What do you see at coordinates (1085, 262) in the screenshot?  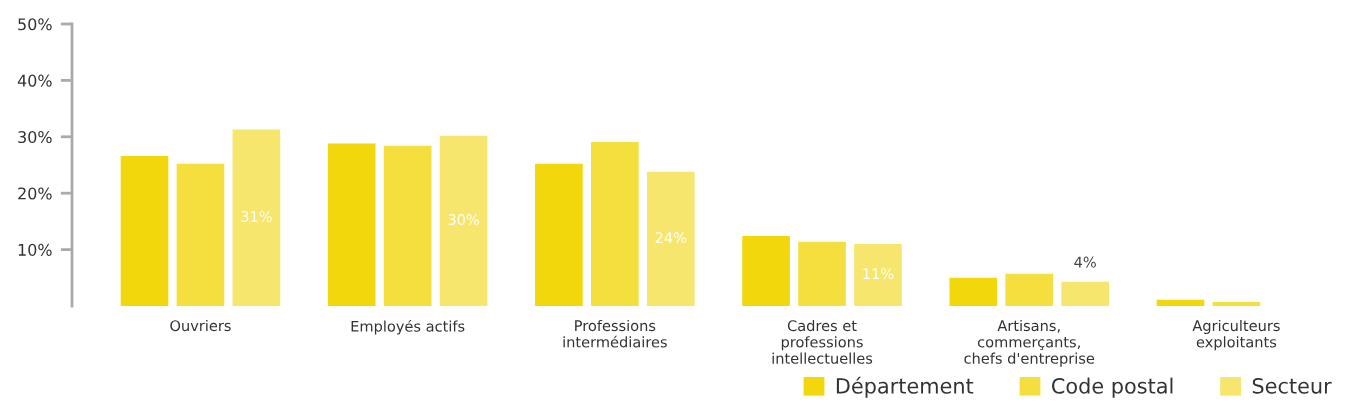 I see `data-label: 4%` at bounding box center [1085, 262].